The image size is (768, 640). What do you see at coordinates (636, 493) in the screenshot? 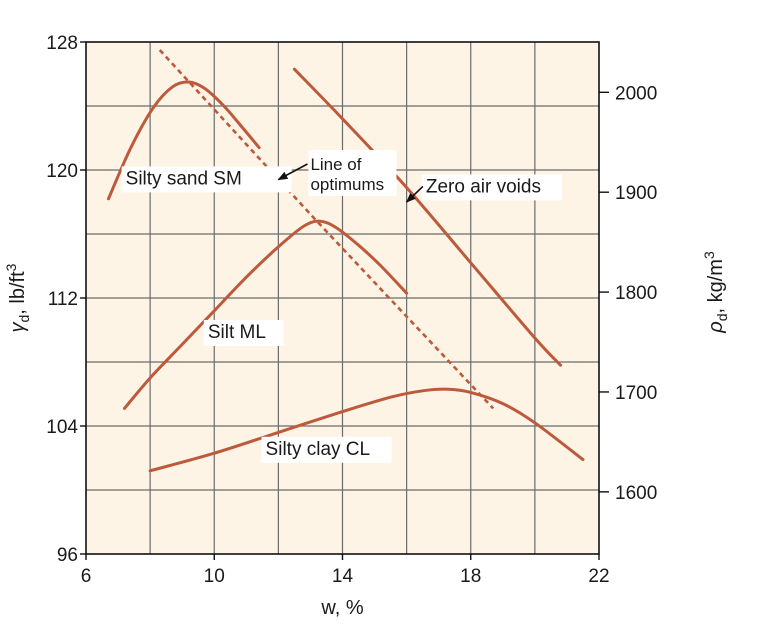
I see `y2-tick-label: 1600` at bounding box center [636, 493].